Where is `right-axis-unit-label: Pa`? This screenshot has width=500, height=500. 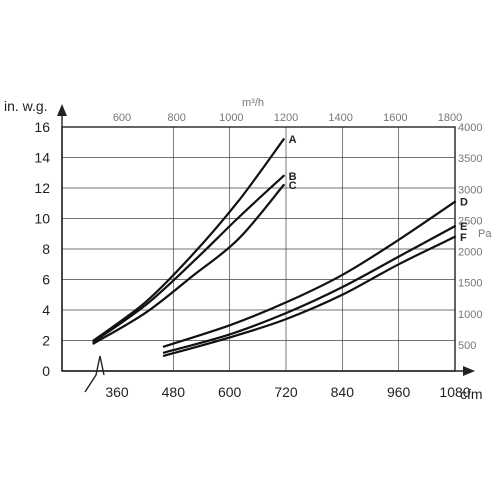 right-axis-unit-label: Pa is located at coordinates (485, 234).